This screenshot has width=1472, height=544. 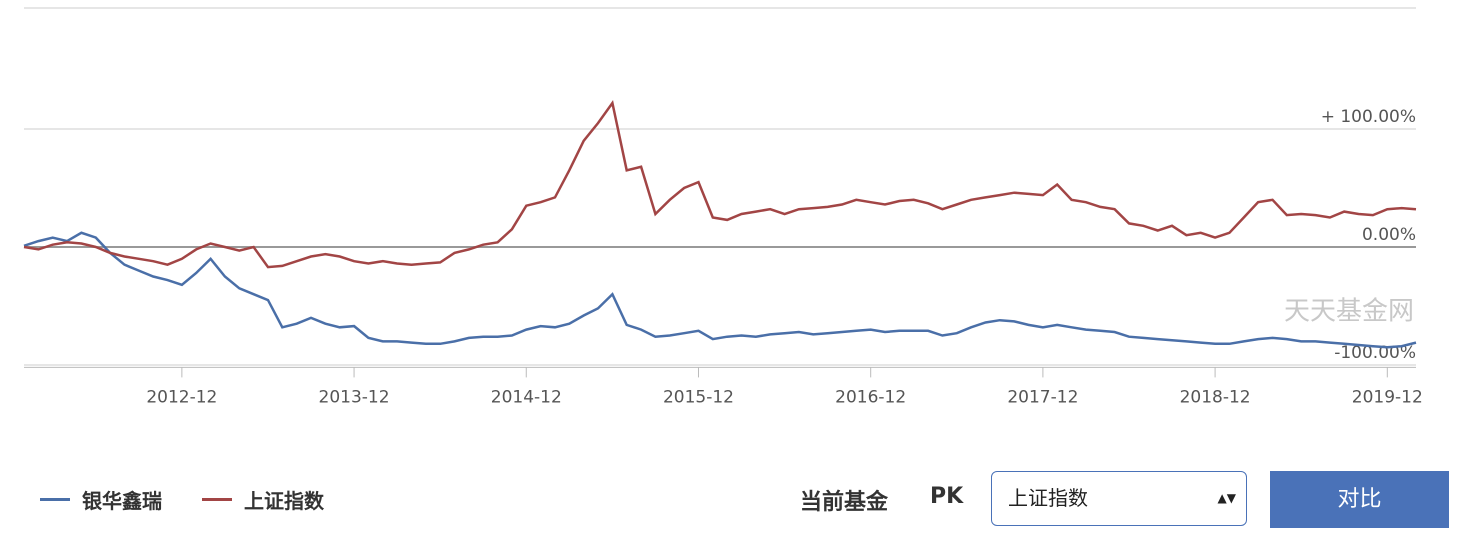 I want to click on x-tick-label: 2018-12, so click(x=1215, y=397).